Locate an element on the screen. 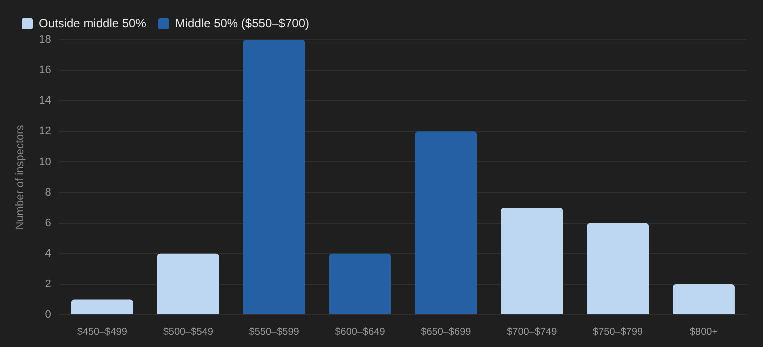 Image resolution: width=763 pixels, height=347 pixels. y-tick-label: 8 is located at coordinates (48, 192).